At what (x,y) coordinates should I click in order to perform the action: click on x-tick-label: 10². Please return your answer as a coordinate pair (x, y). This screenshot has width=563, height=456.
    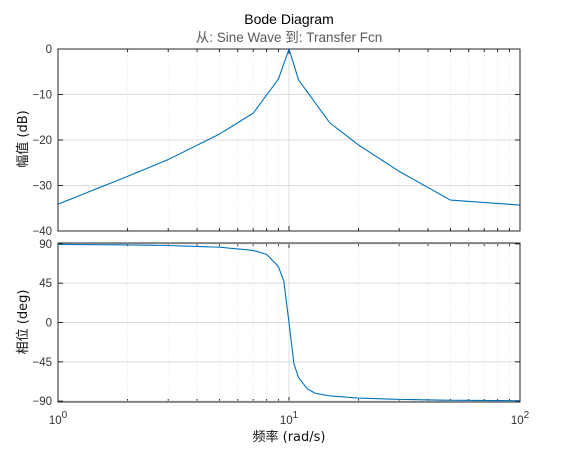
    Looking at the image, I should click on (520, 418).